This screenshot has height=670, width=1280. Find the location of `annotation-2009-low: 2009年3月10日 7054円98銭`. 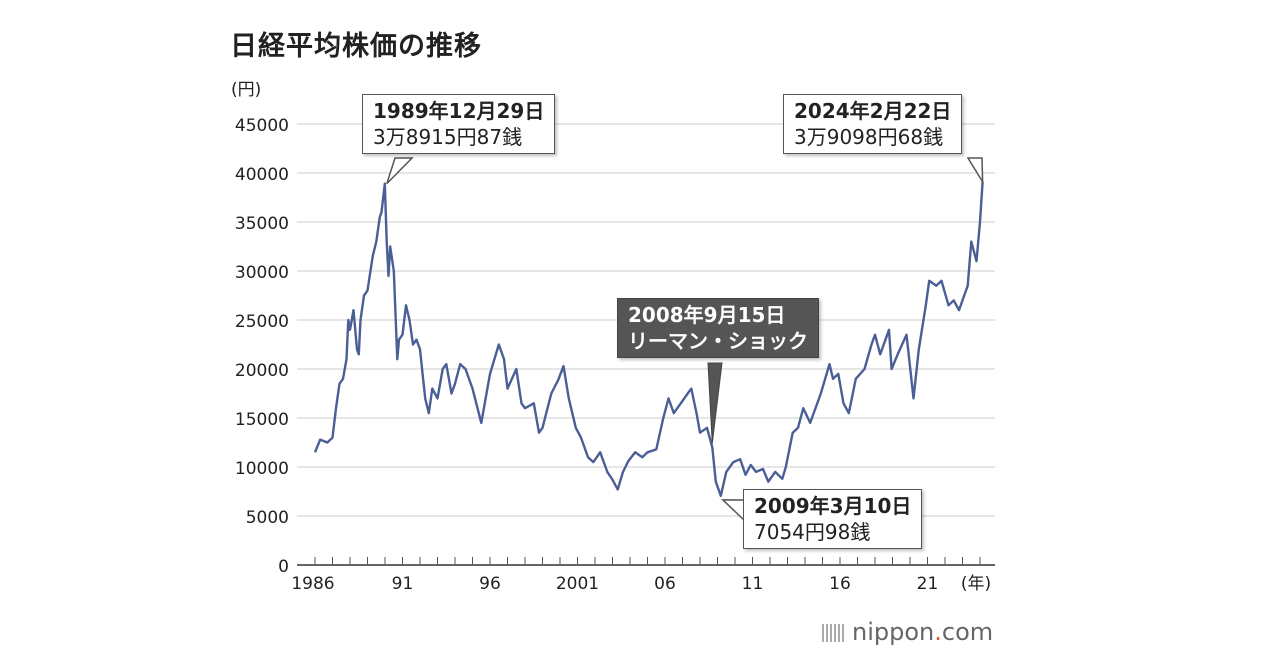

annotation-2009-low: 2009年3月10日 7054円98銭 is located at coordinates (833, 519).